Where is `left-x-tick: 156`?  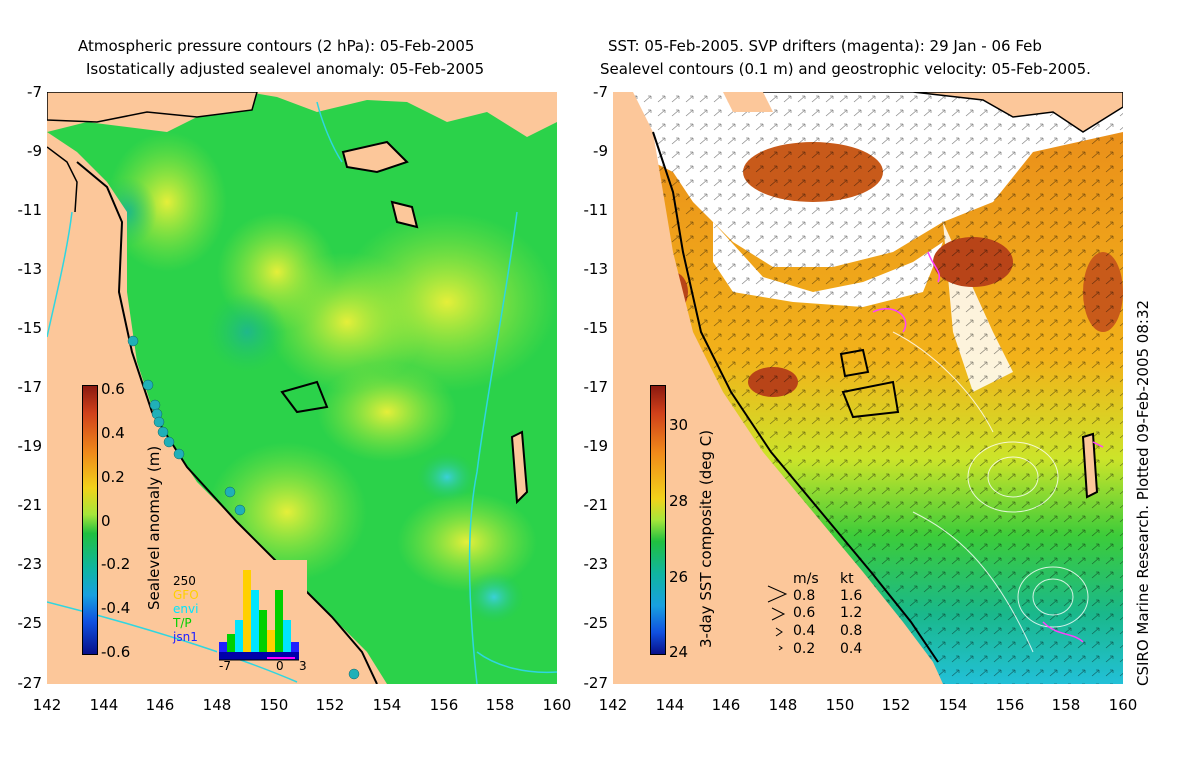 left-x-tick: 156 is located at coordinates (444, 705).